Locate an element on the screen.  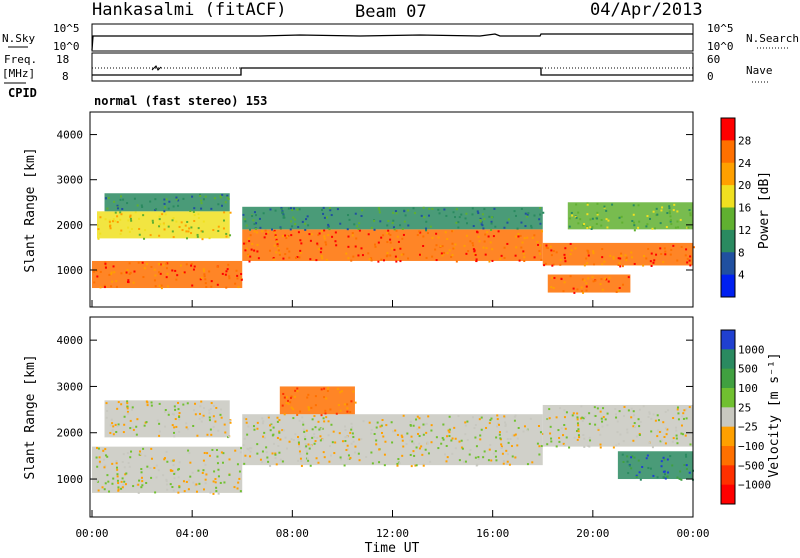
nave-tick-top: 60 is located at coordinates (713, 59).